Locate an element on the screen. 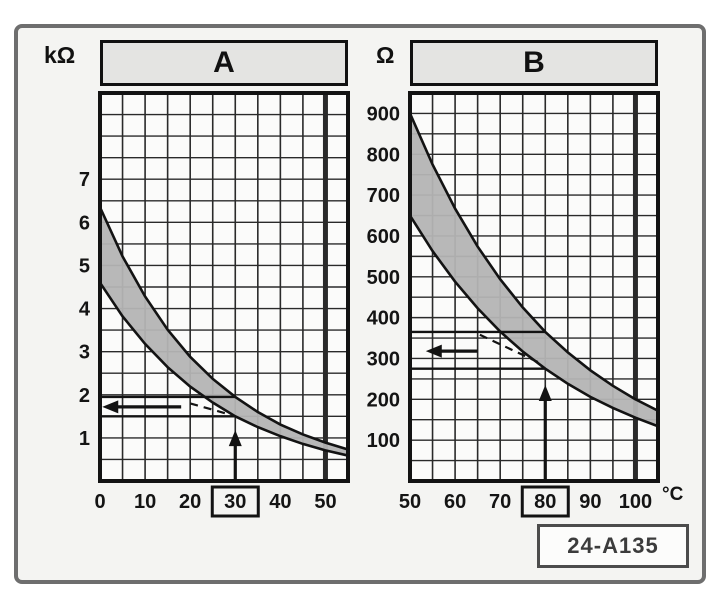 The image size is (721, 601). y-tick-label: 2 is located at coordinates (84, 396).